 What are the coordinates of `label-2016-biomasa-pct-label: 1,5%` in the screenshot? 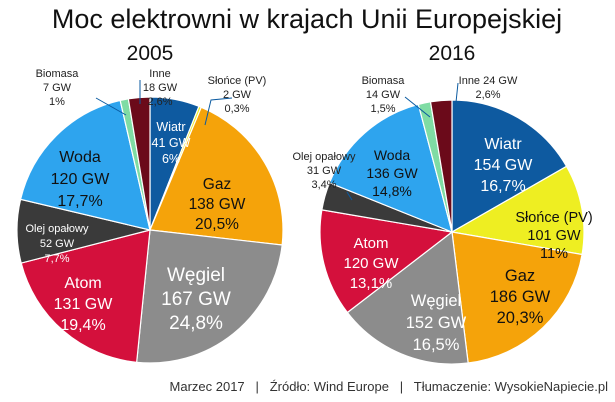 It's located at (382, 109).